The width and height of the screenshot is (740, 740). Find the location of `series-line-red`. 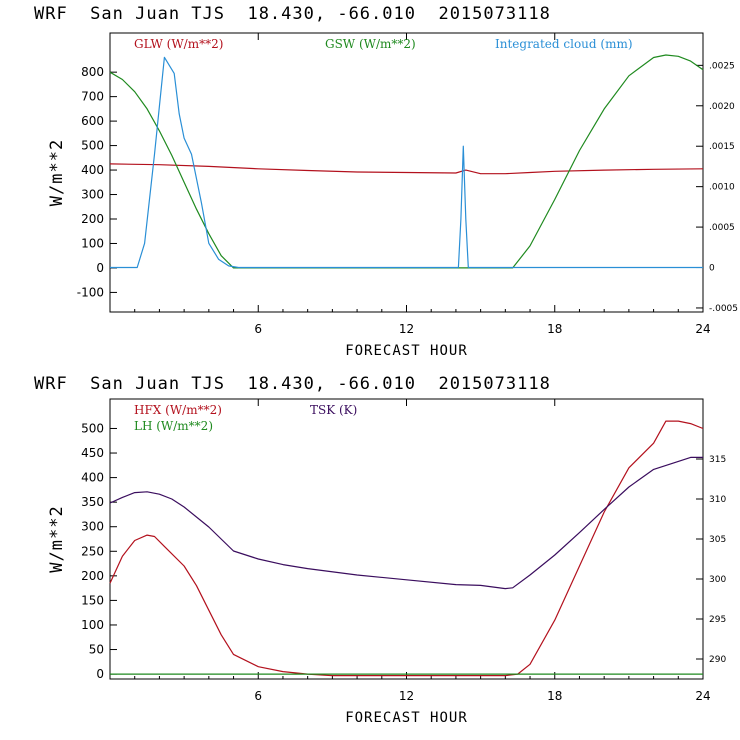

series-line-red is located at coordinates (406, 169).